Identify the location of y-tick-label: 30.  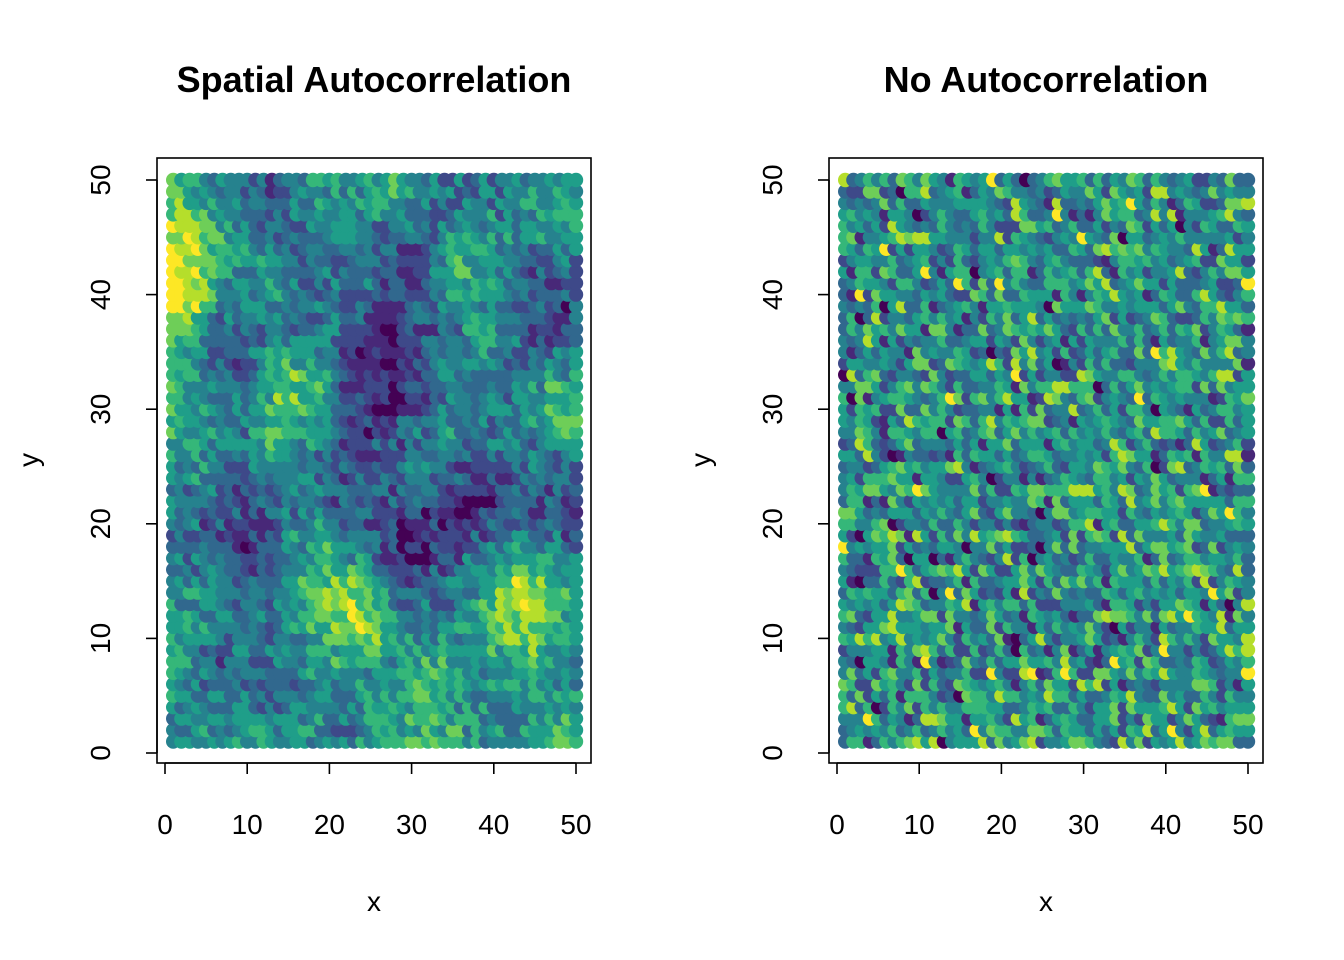
(100, 409).